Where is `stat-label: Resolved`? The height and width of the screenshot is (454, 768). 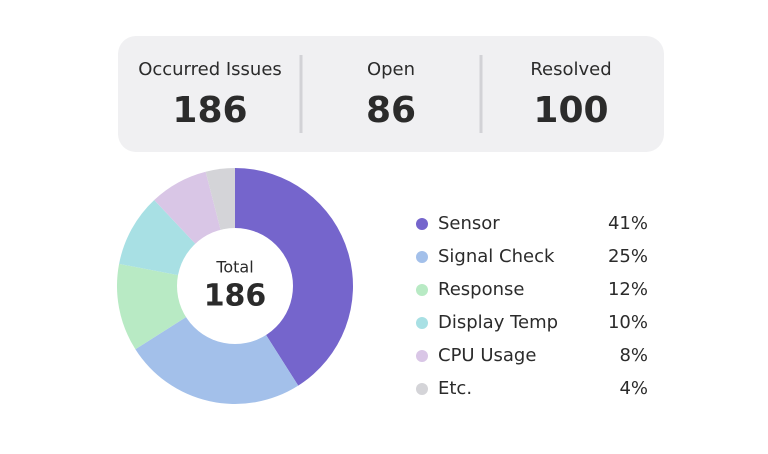
stat-label: Resolved is located at coordinates (570, 69).